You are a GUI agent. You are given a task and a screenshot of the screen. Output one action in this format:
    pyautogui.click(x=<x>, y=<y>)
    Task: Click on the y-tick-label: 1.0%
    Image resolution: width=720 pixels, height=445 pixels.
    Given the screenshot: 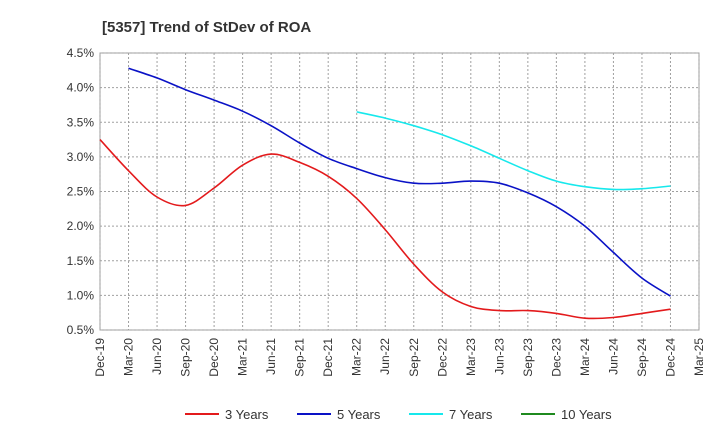 What is the action you would take?
    pyautogui.click(x=81, y=295)
    